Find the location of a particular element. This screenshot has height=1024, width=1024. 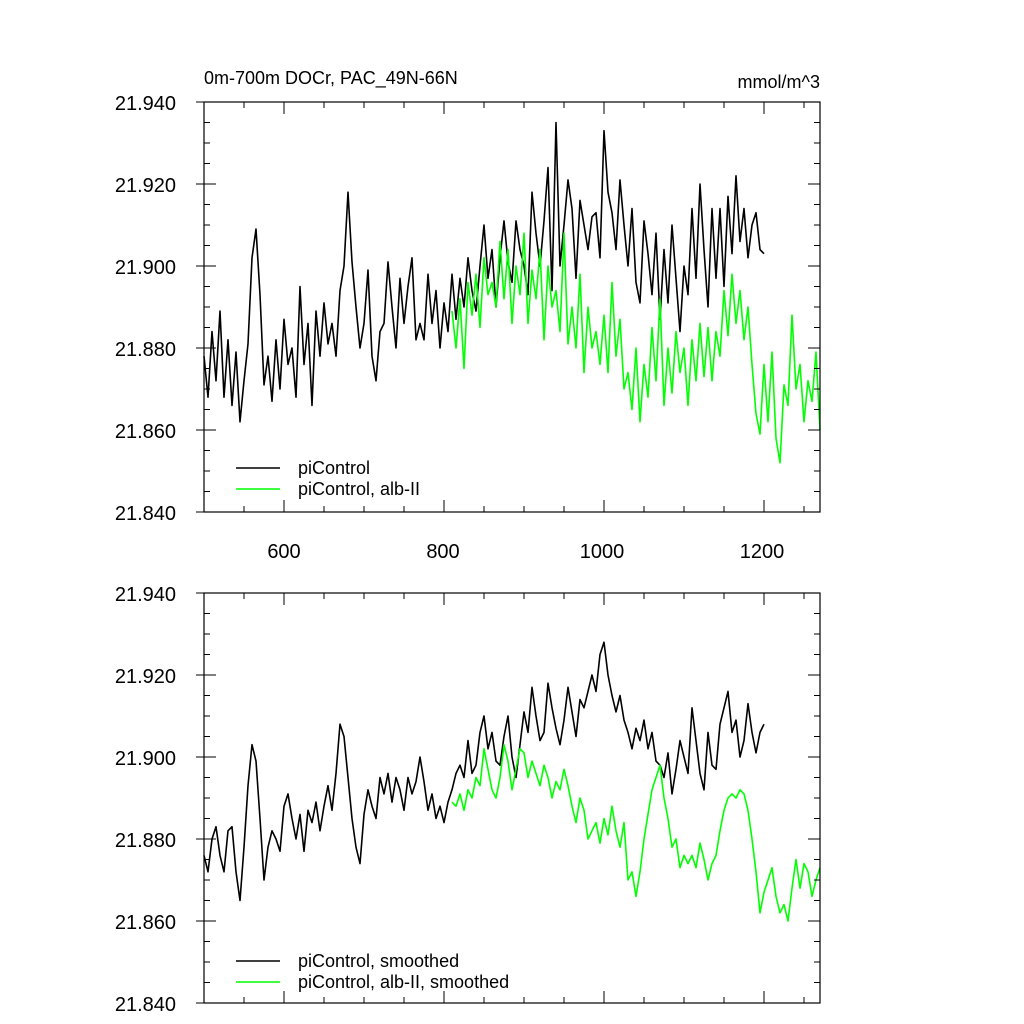

x-tick-label: 1000 is located at coordinates (602, 552).